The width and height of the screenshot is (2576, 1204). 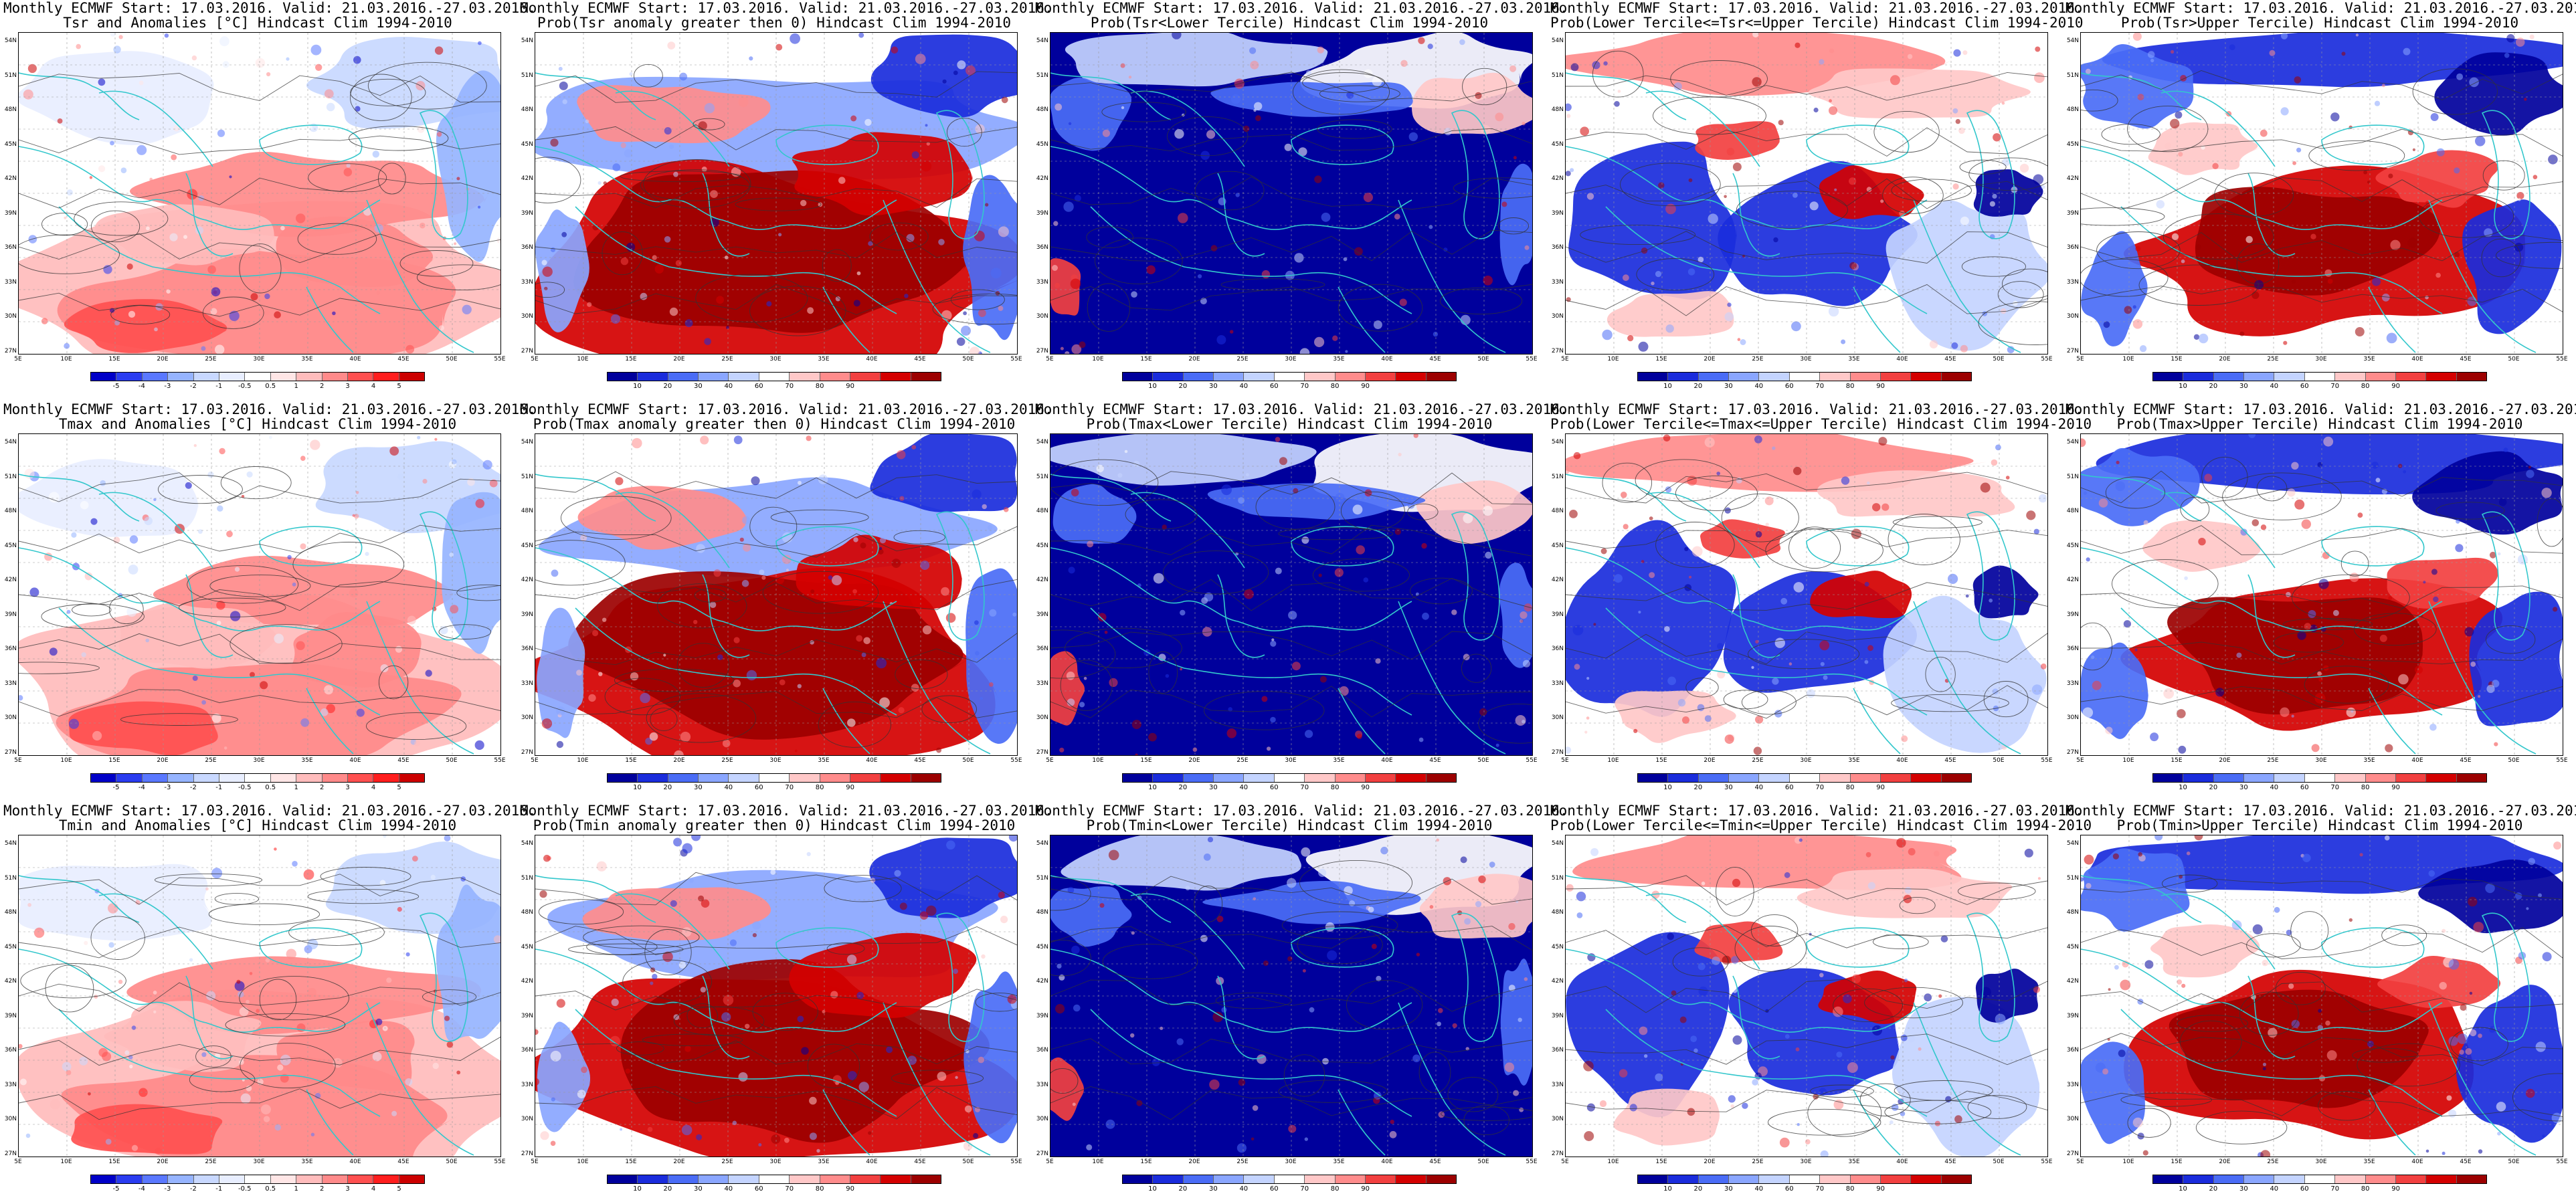 I want to click on field-shading, so click(x=1093, y=916).